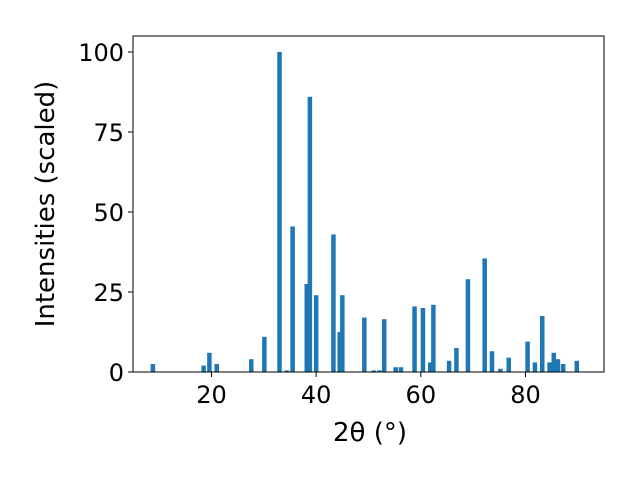 Image resolution: width=640 pixels, height=480 pixels. What do you see at coordinates (116, 373) in the screenshot?
I see `y-tick-label: 0` at bounding box center [116, 373].